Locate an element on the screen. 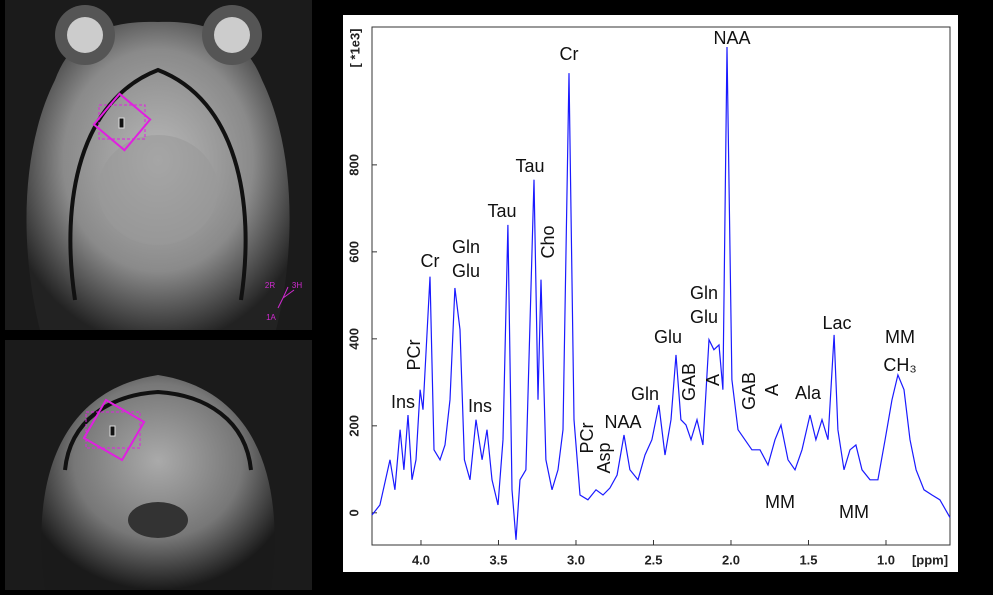  x-tick-label: 3.5 is located at coordinates (498, 559).